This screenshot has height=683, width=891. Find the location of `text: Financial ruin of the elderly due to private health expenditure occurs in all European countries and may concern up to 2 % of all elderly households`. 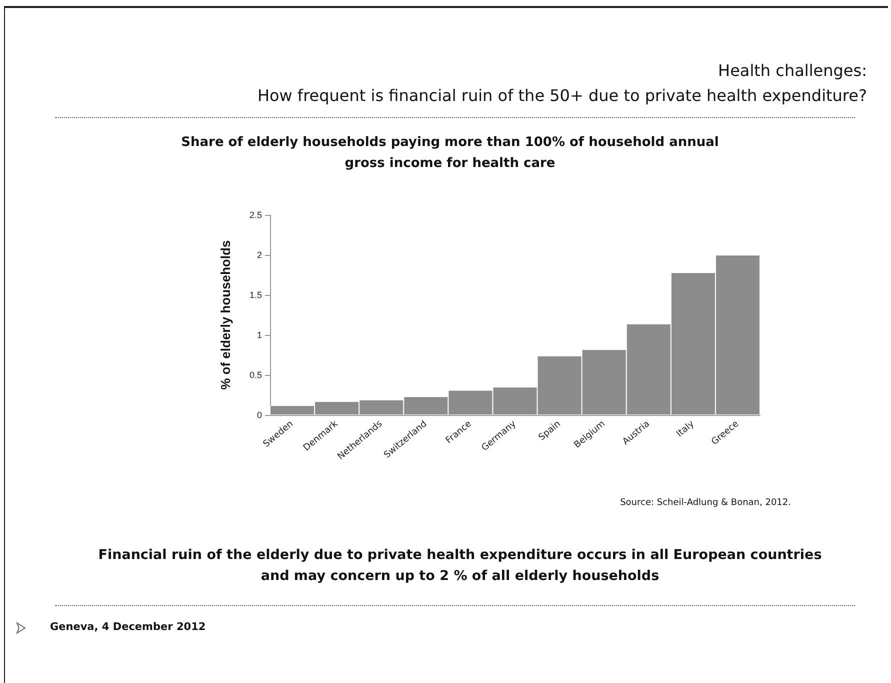

text: Financial ruin of the elderly due to private health expenditure occurs in all European countries and may concern up to 2 % of all elderly households is located at coordinates (460, 566).